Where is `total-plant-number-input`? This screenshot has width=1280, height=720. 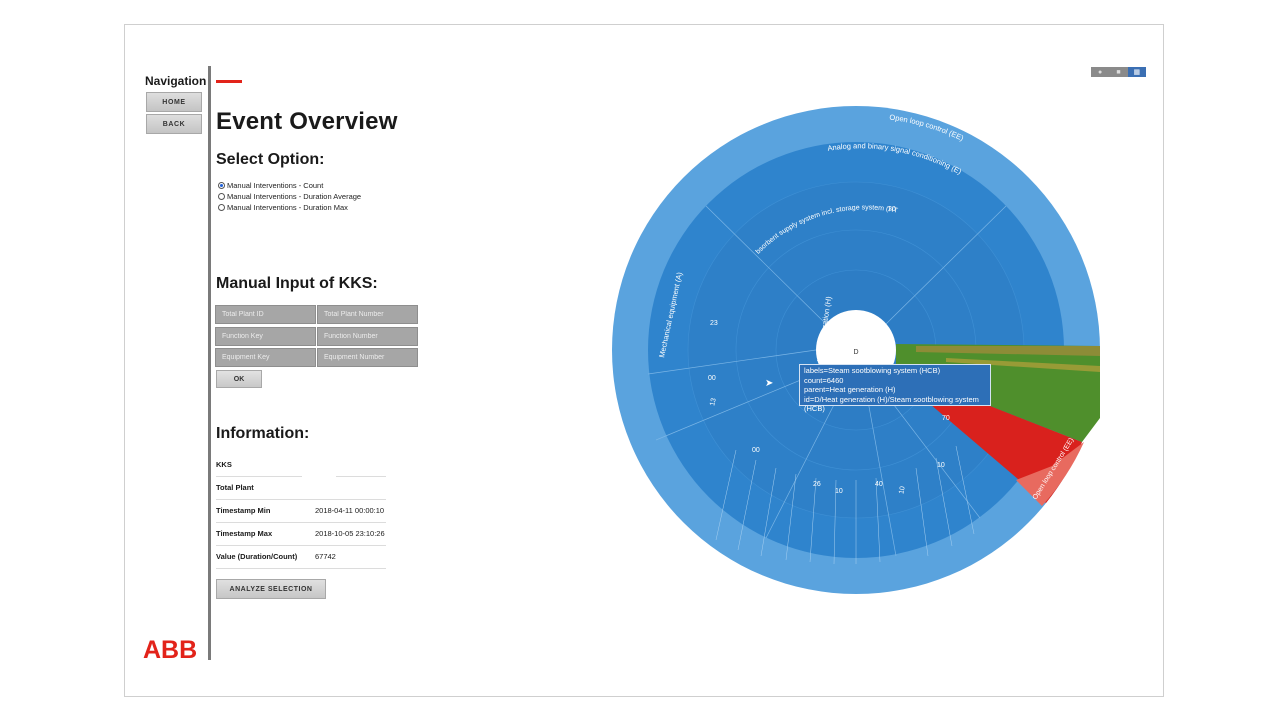
total-plant-number-input is located at coordinates (367, 314).